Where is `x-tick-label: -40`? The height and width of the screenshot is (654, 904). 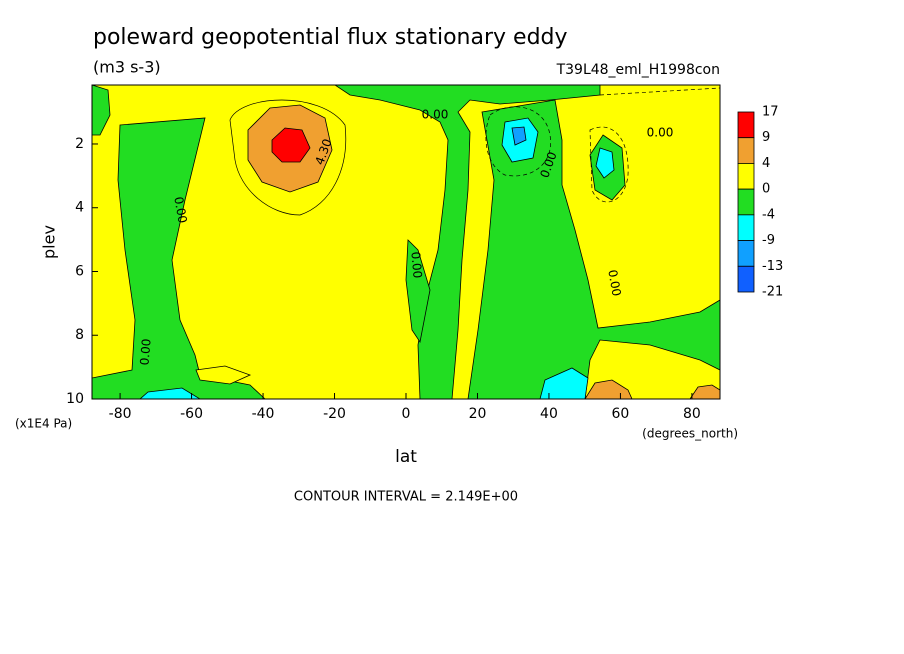
x-tick-label: -40 is located at coordinates (263, 414).